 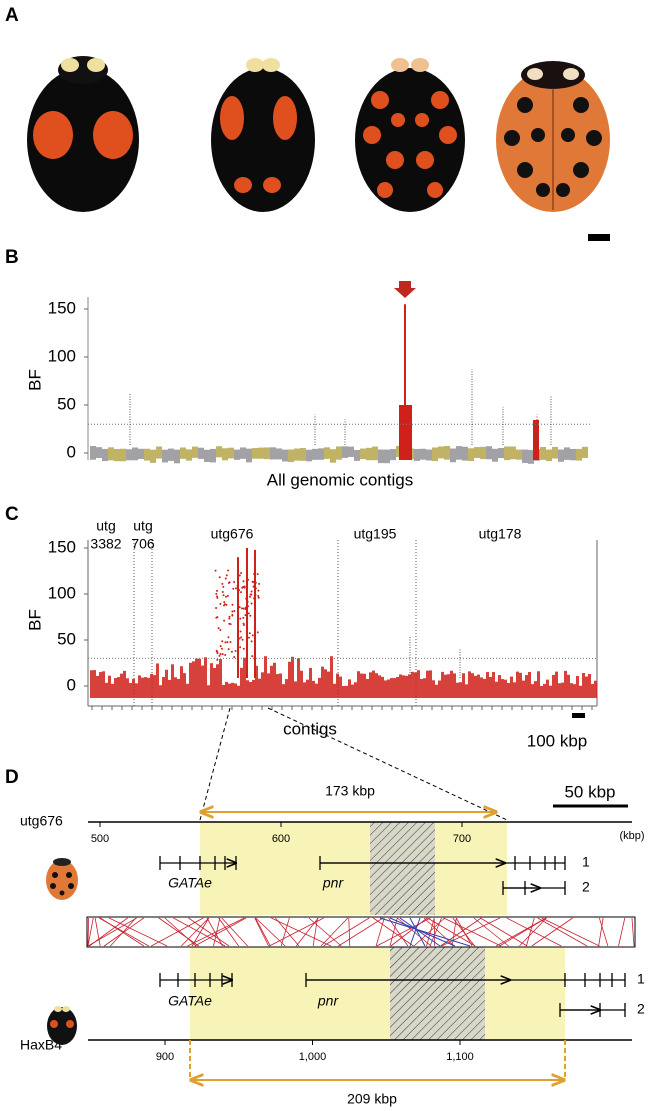 I want to click on axis-tick-label: 1,000, so click(x=313, y=1057).